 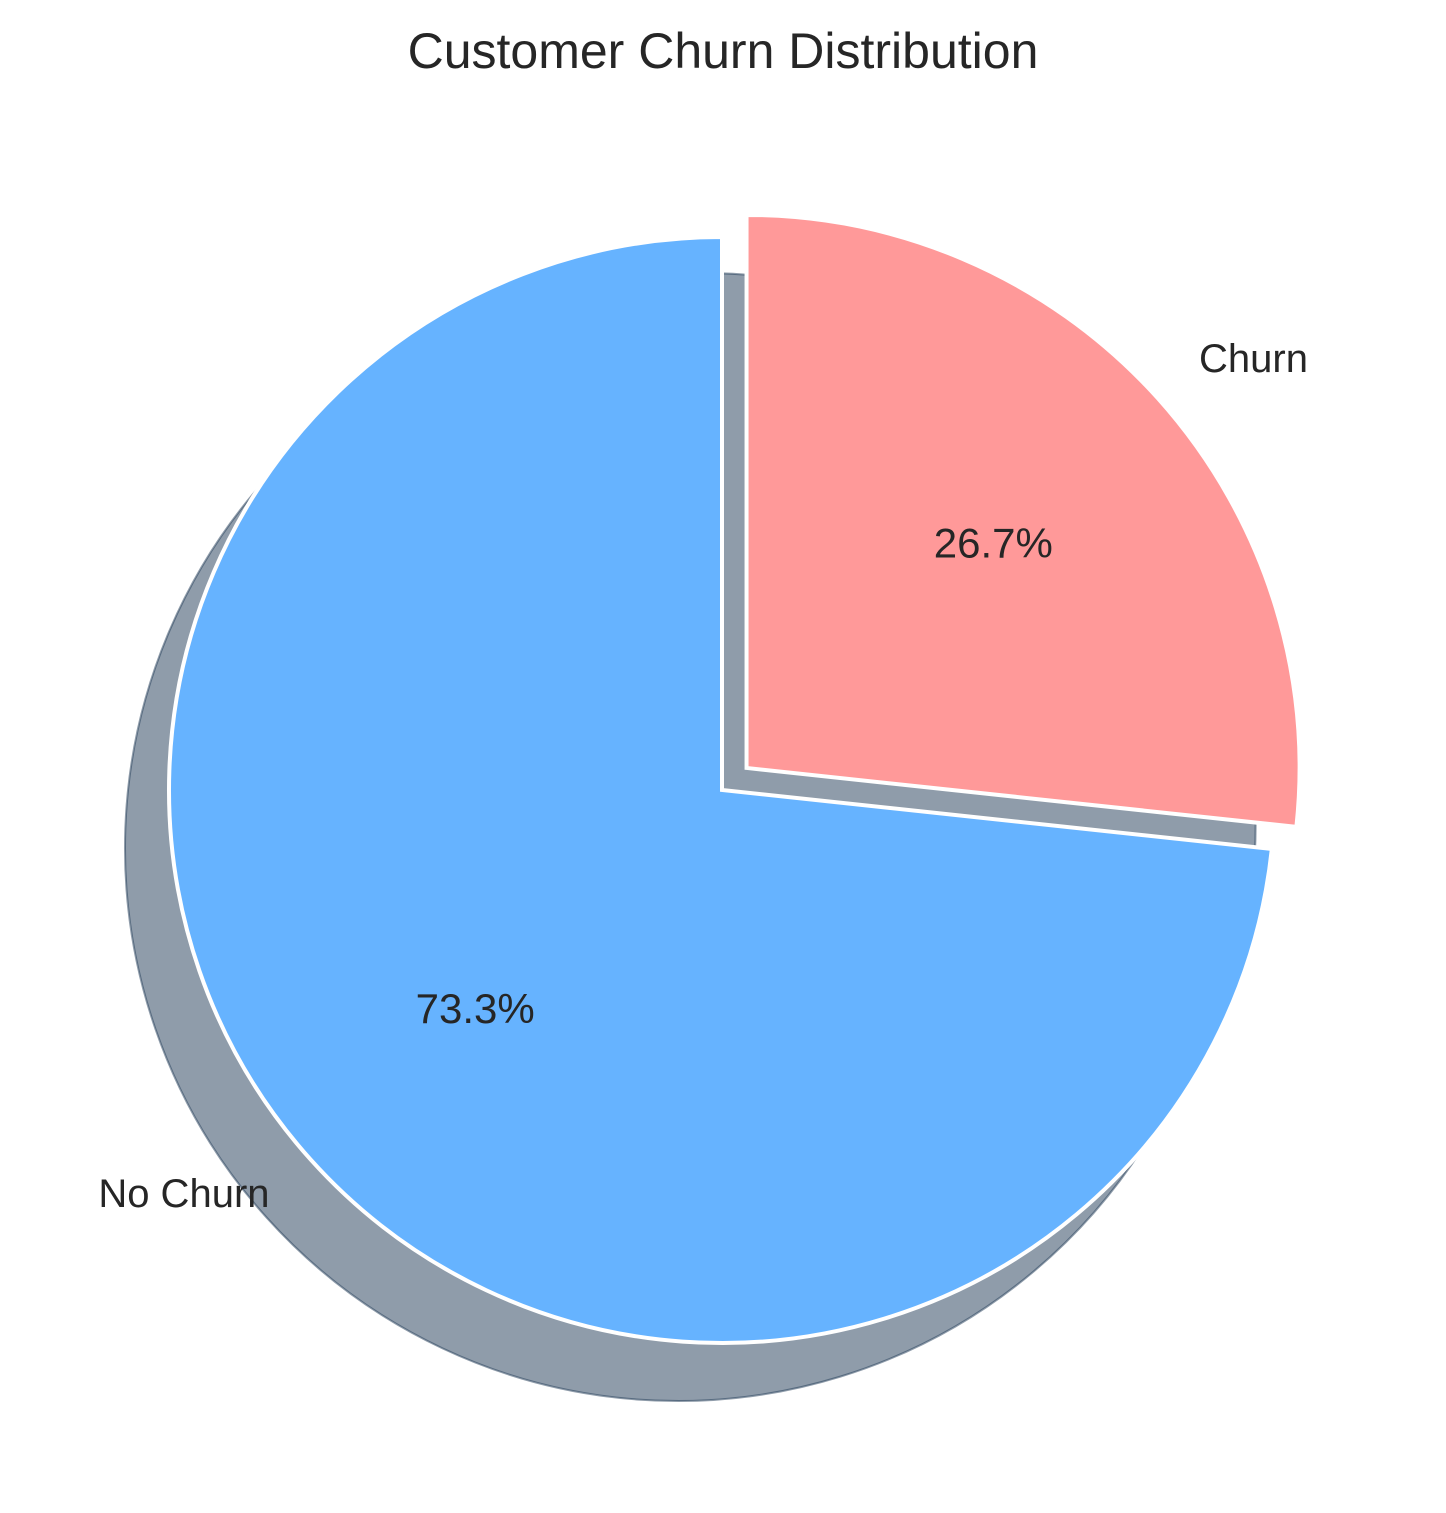 I want to click on slice-label-no-churn: No Churn, so click(x=183, y=1194).